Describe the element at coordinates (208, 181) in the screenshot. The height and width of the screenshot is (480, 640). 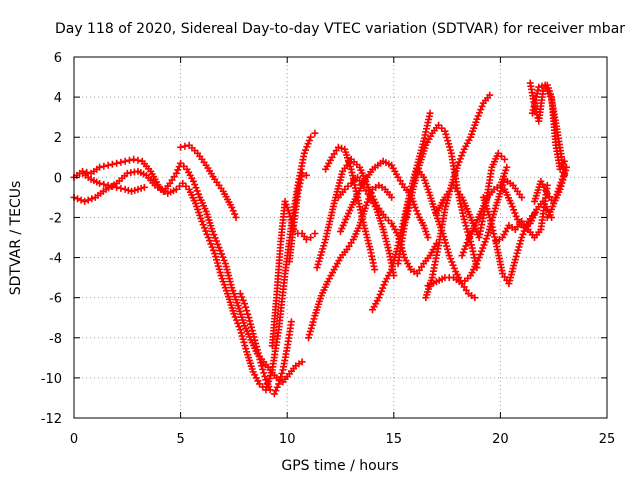
I see `series-sat-d` at that location.